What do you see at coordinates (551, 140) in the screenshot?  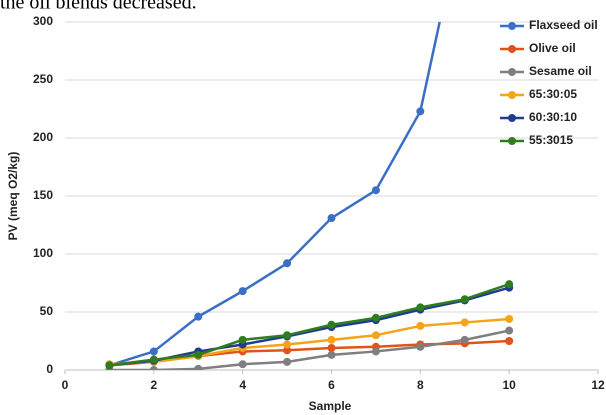 I see `legend-label: 55:3015` at bounding box center [551, 140].